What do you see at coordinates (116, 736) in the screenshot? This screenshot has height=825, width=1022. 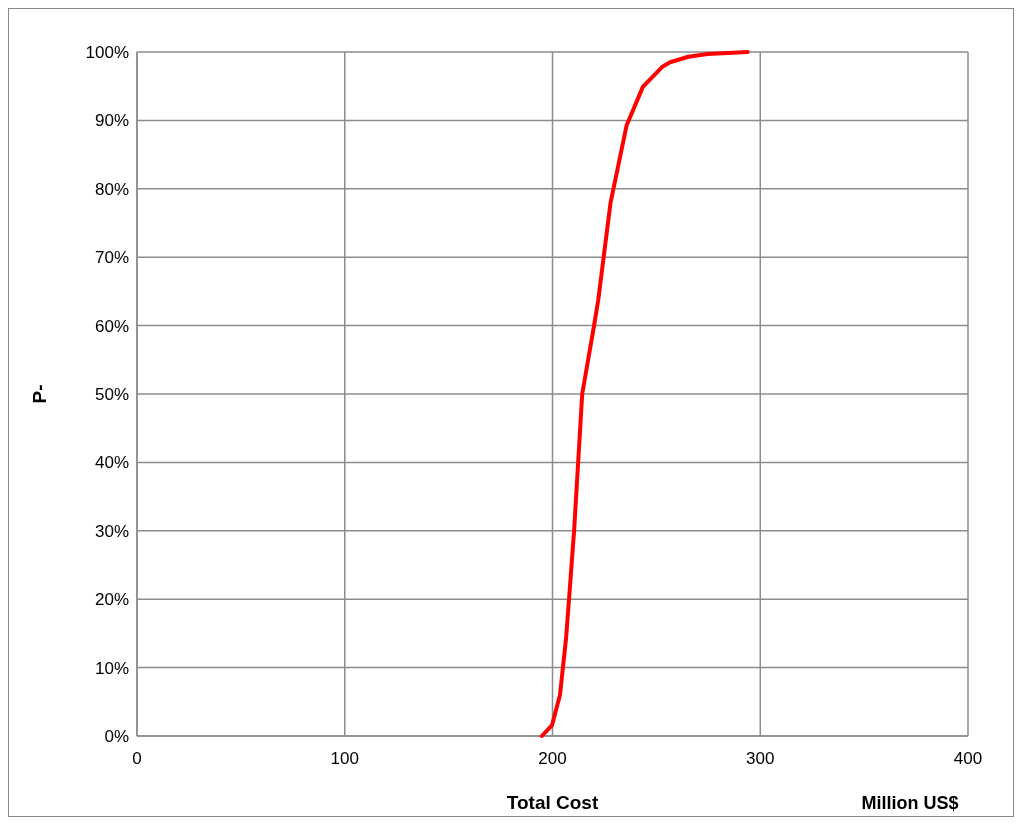 I see `y-tick-label: 0%` at bounding box center [116, 736].